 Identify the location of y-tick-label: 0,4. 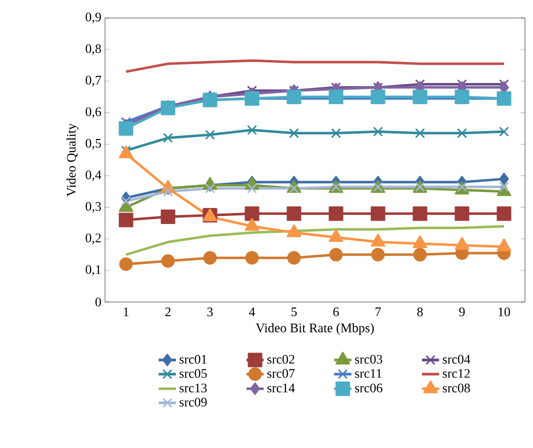
(94, 176).